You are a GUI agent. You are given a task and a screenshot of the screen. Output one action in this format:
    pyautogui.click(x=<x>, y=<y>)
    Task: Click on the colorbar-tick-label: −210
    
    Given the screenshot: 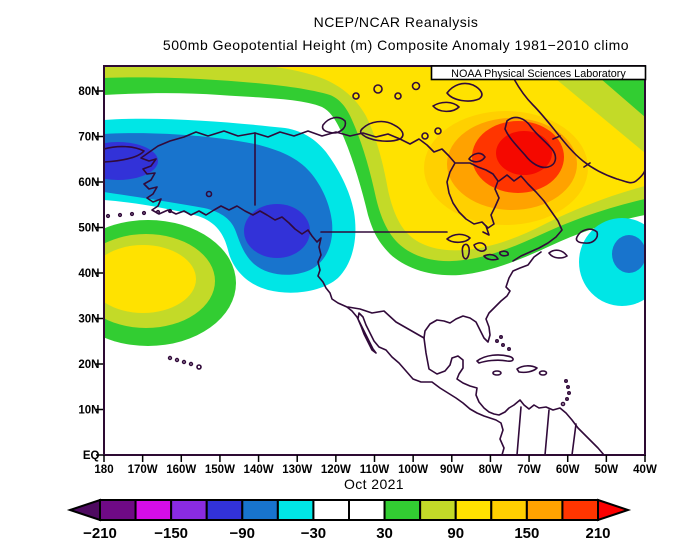 What is the action you would take?
    pyautogui.click(x=100, y=533)
    